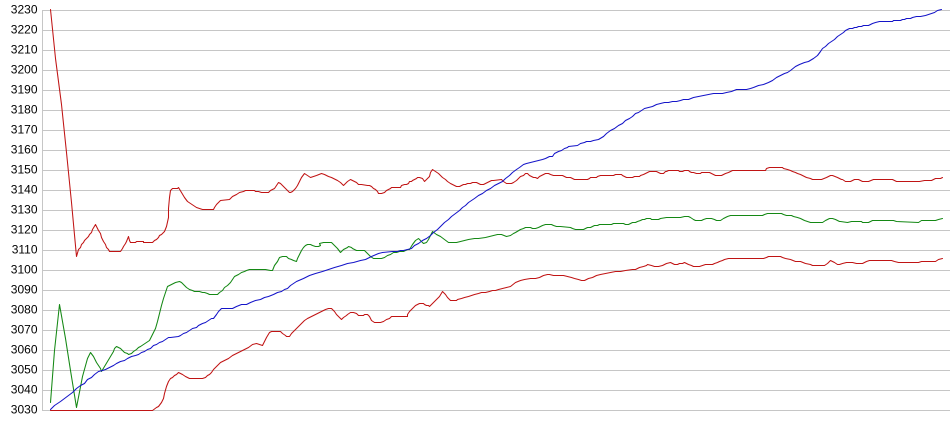  I want to click on svg-text: 3110, so click(25, 249).